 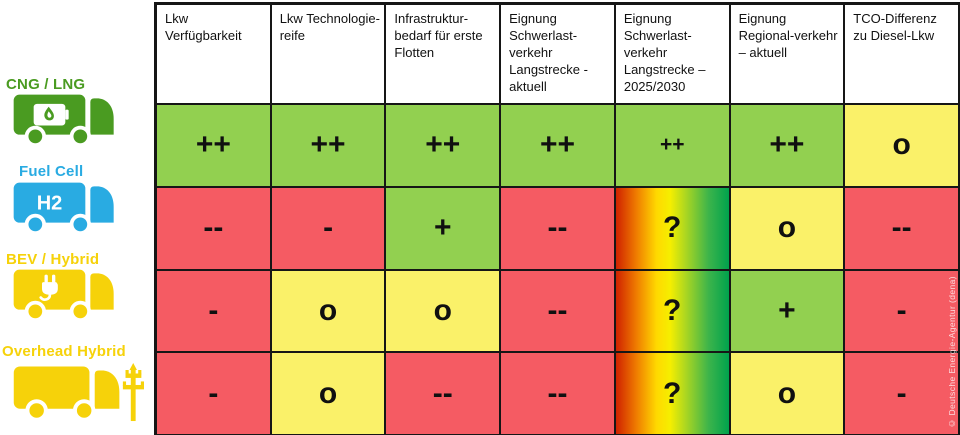 I want to click on column-header-regionalverkehr: Eignung Regional-verkehr – aktuell, so click(x=787, y=54).